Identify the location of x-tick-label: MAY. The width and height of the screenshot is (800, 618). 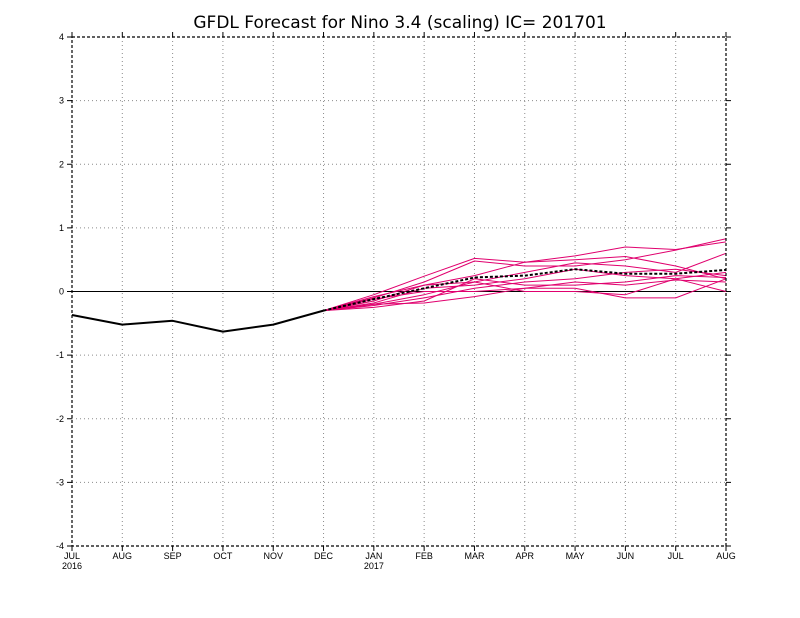
(575, 556).